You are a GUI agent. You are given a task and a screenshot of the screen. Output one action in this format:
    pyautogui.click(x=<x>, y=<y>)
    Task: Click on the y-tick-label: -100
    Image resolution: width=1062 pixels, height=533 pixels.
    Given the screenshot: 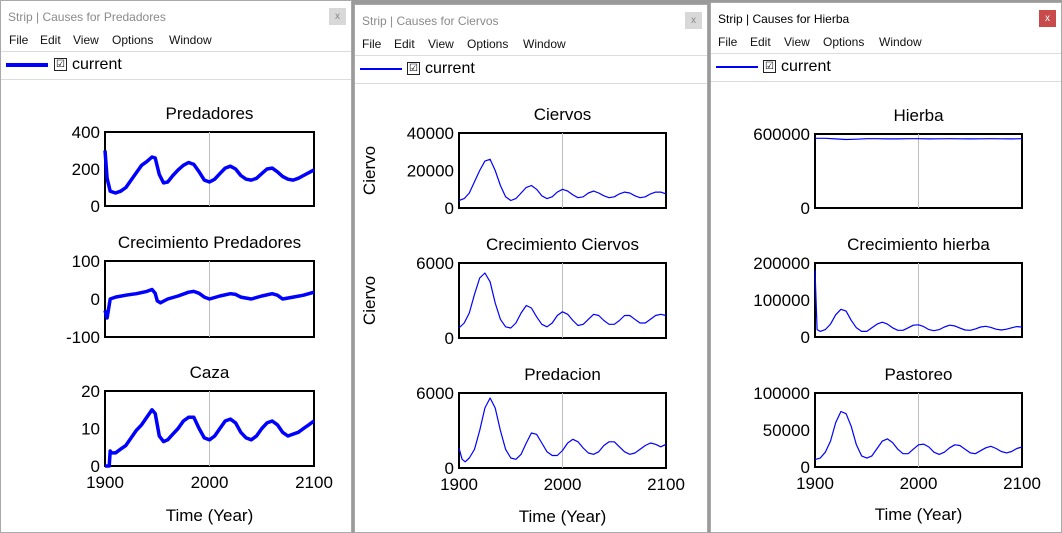 What is the action you would take?
    pyautogui.click(x=83, y=337)
    